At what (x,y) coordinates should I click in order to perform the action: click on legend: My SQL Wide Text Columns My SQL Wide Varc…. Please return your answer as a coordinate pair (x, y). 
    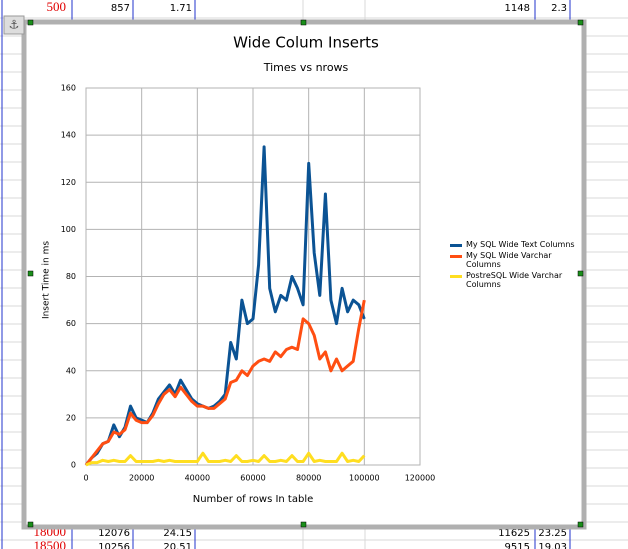
    Looking at the image, I should click on (515, 265).